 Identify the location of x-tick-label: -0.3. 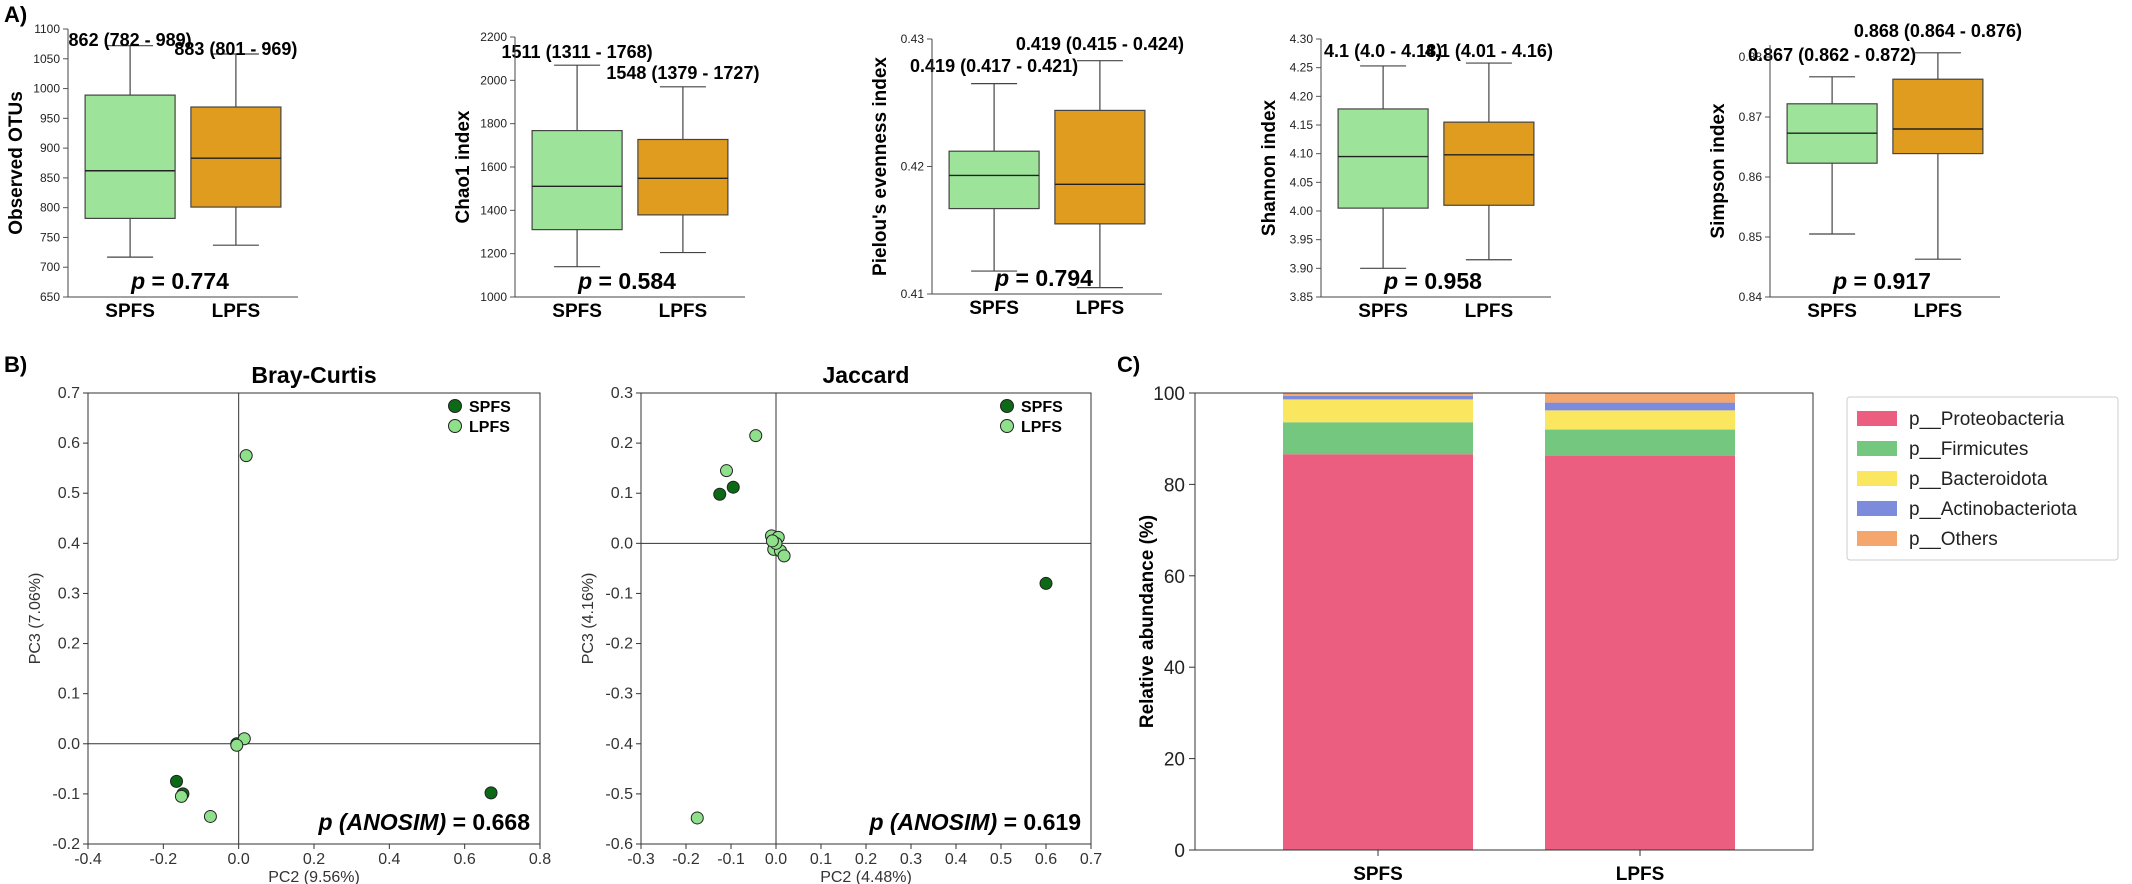
(641, 859).